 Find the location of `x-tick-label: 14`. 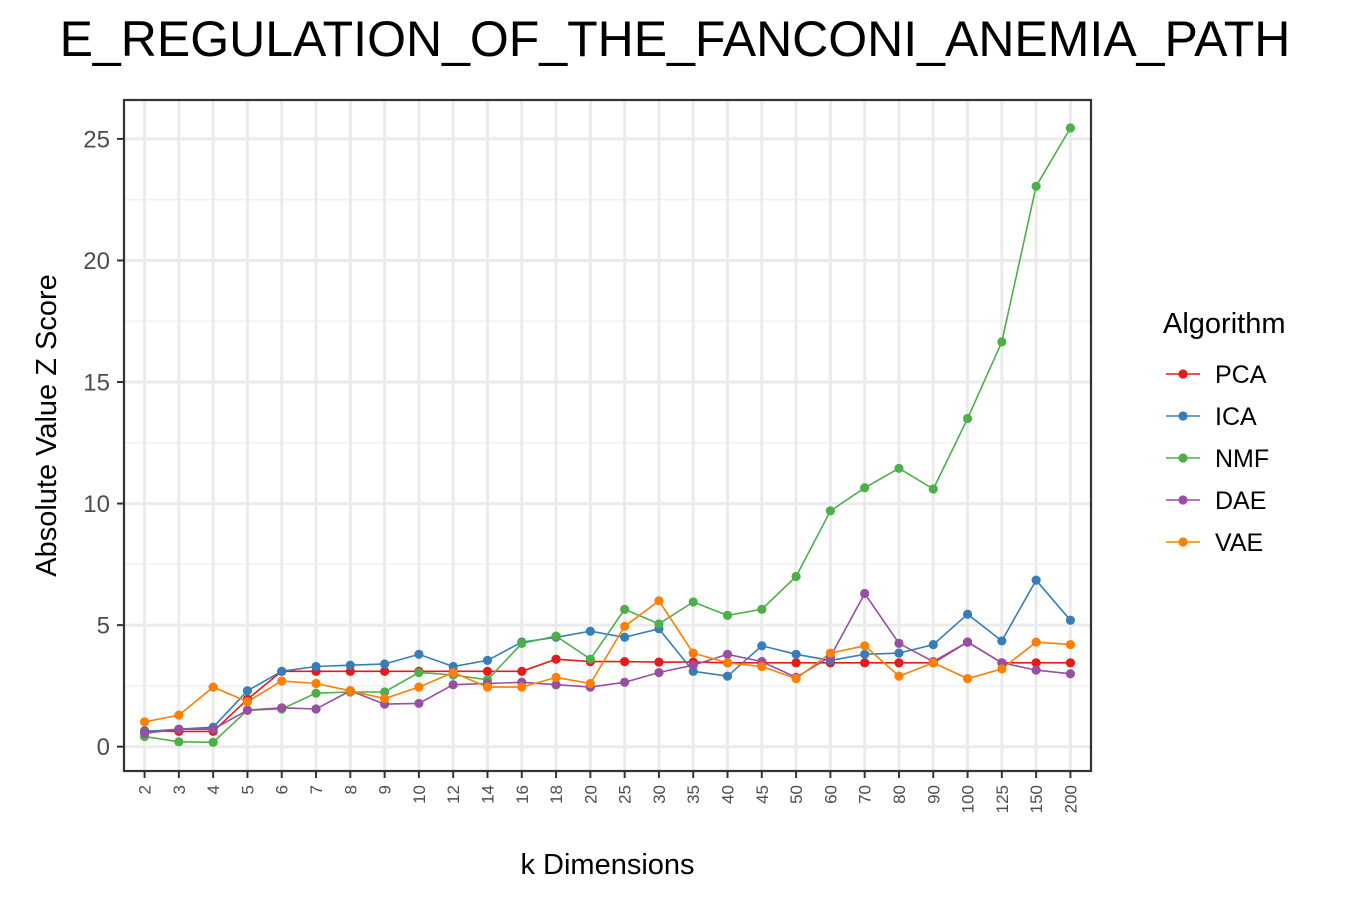

x-tick-label: 14 is located at coordinates (487, 794).